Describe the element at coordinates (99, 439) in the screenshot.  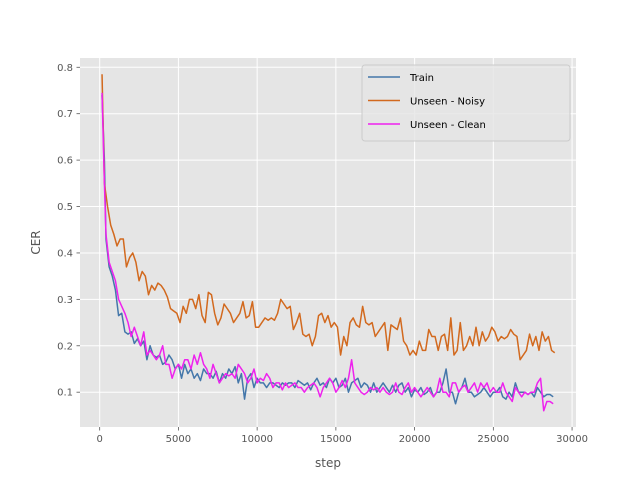
I see `x-tick-label: 0` at that location.